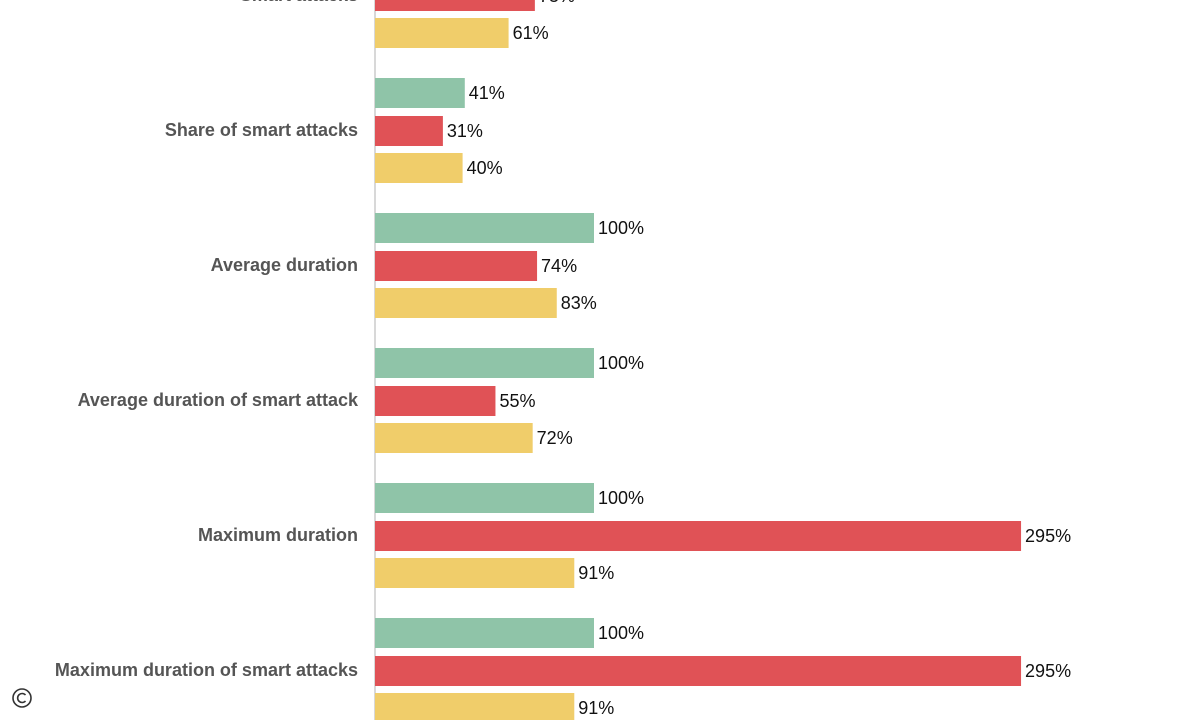 The width and height of the screenshot is (1200, 720). What do you see at coordinates (299, 2) in the screenshot?
I see `category-label: Smart attacks` at bounding box center [299, 2].